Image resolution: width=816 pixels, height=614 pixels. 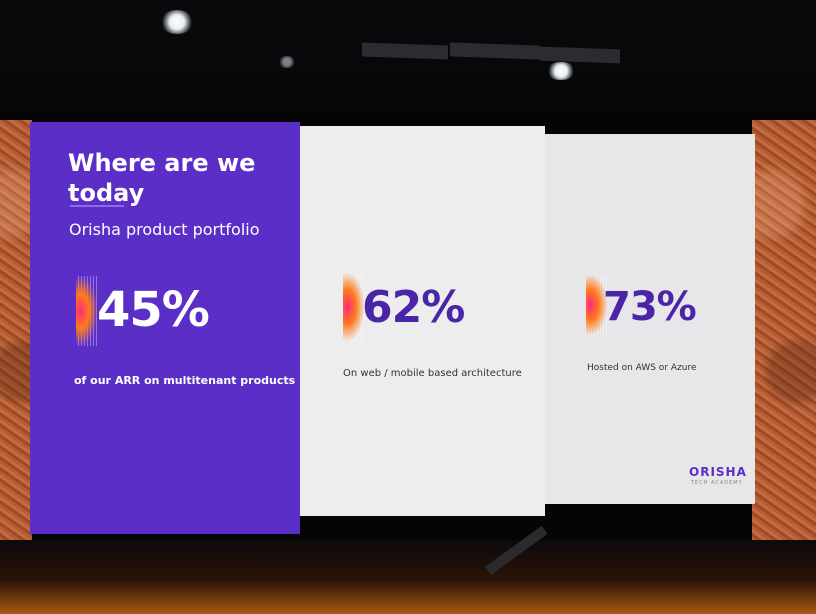 I want to click on stat-caption-1: of our ARR on multitenant products, so click(x=185, y=380).